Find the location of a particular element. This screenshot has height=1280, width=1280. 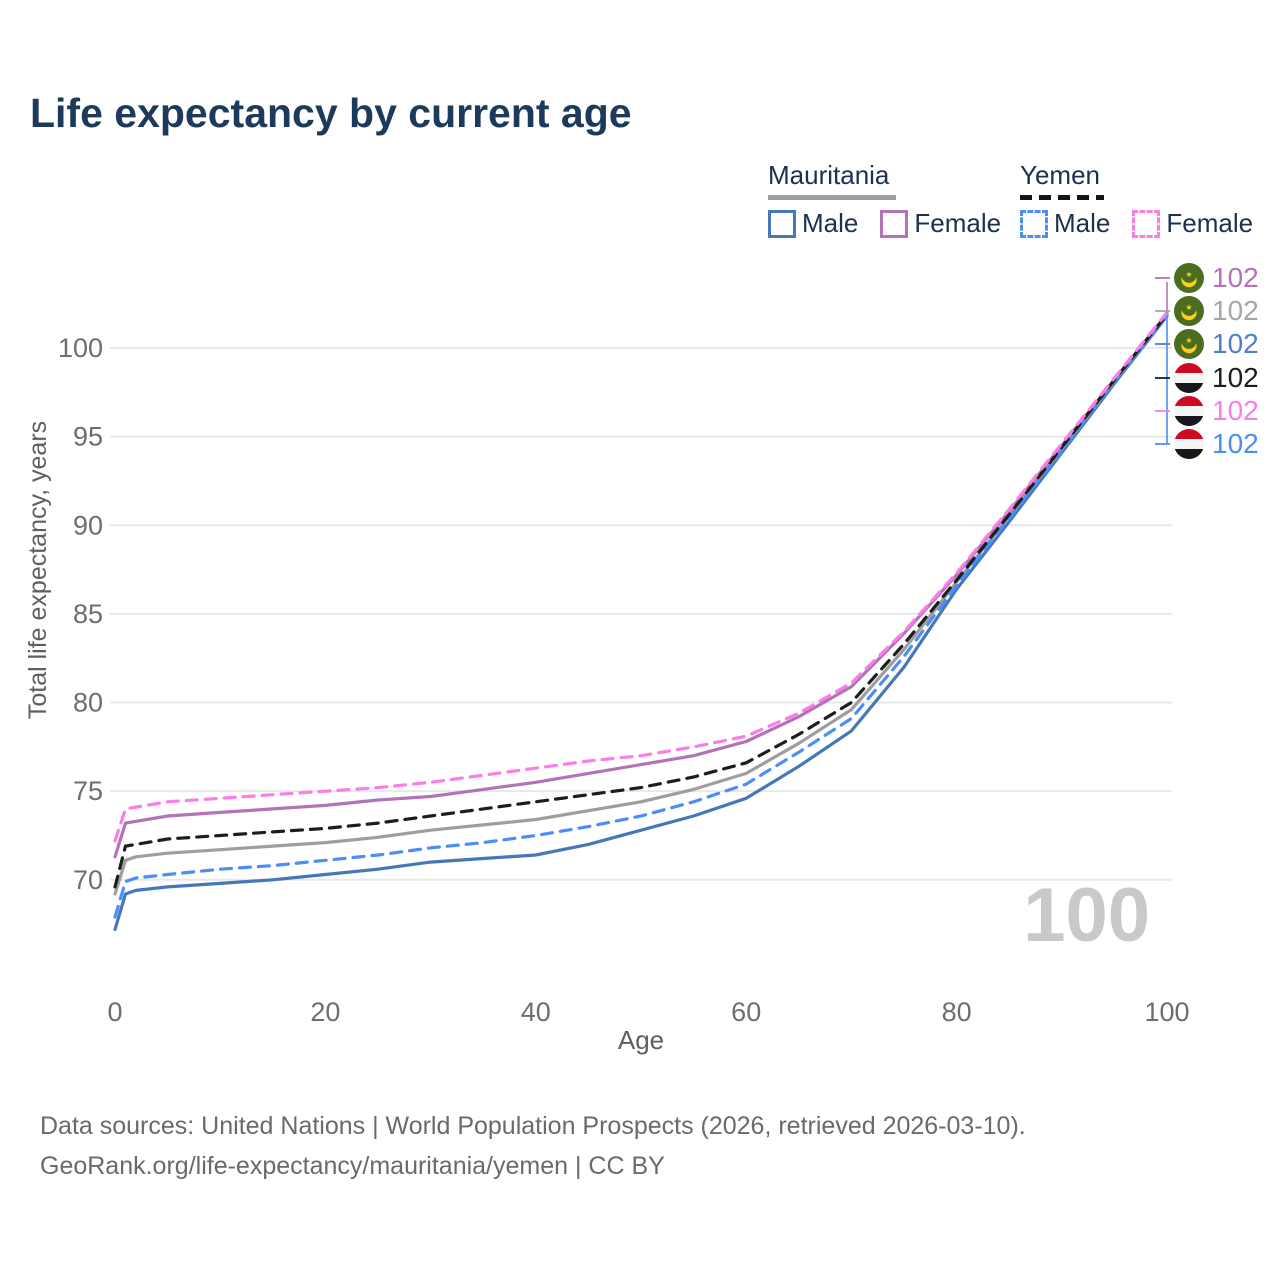

end-label-yemen: 102 is located at coordinates (1216, 378).